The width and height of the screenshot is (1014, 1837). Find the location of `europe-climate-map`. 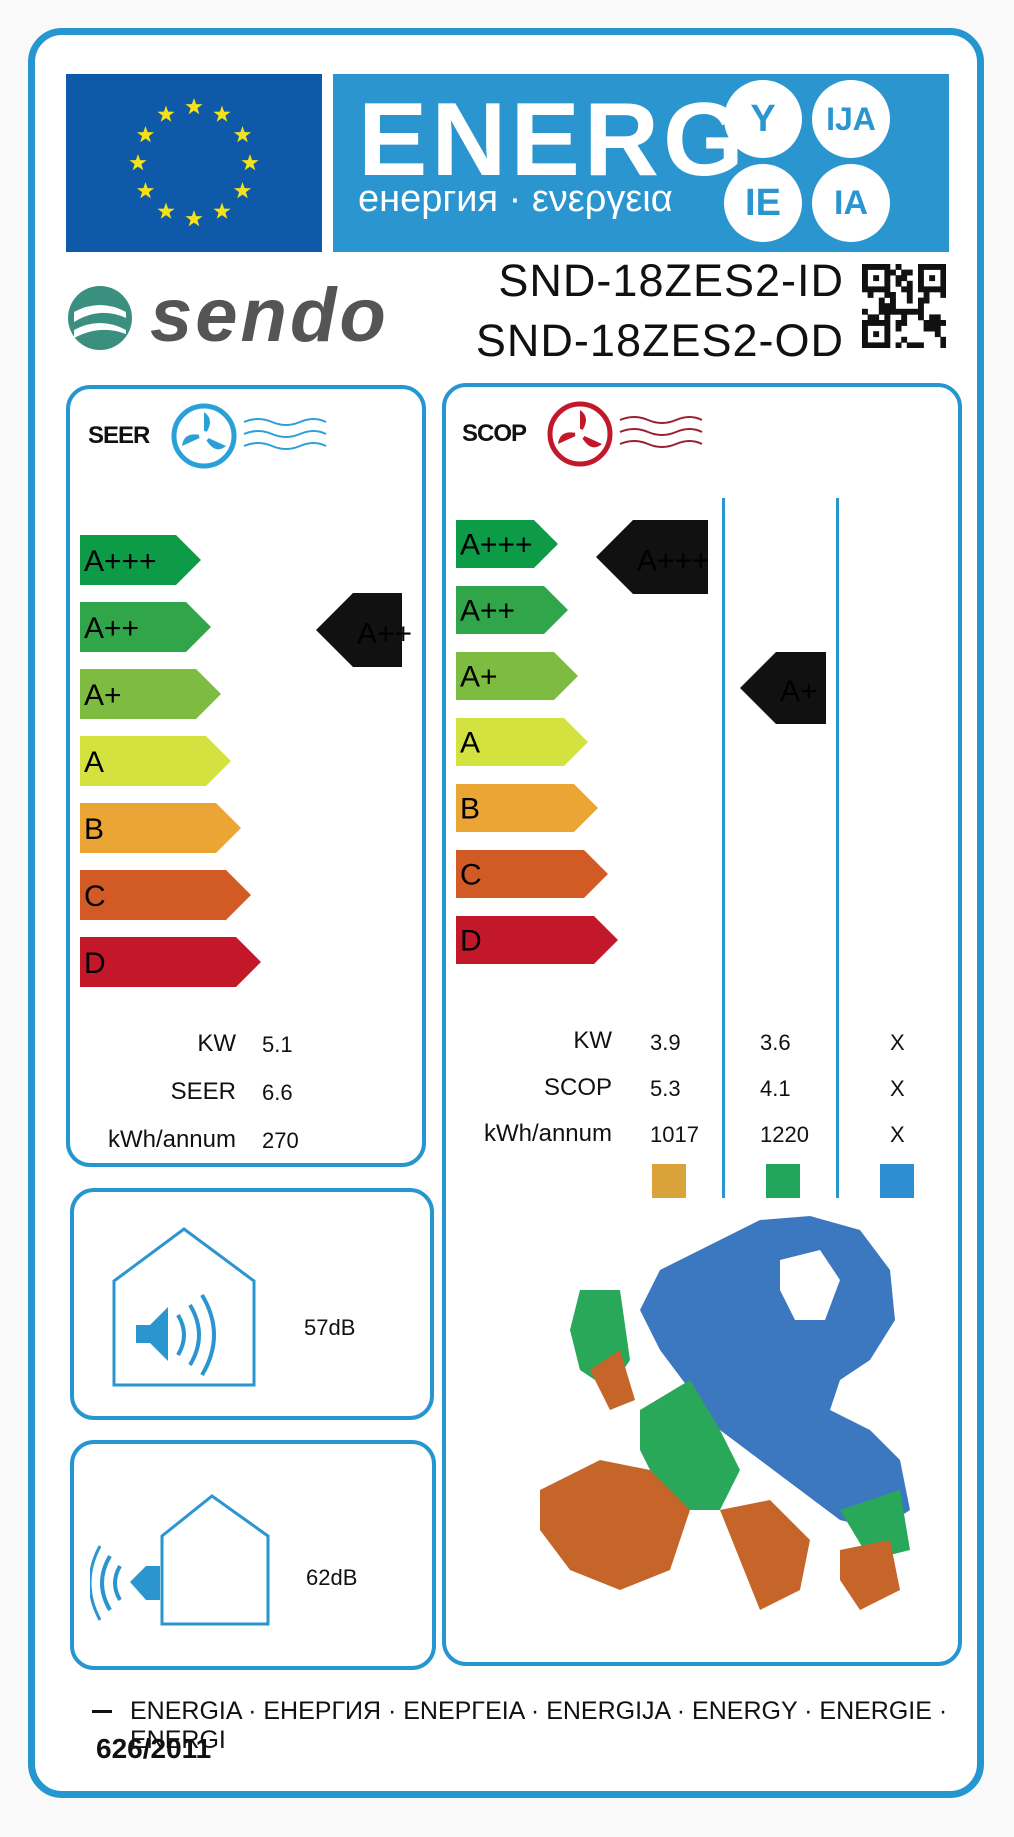

europe-climate-map is located at coordinates (725, 1413).